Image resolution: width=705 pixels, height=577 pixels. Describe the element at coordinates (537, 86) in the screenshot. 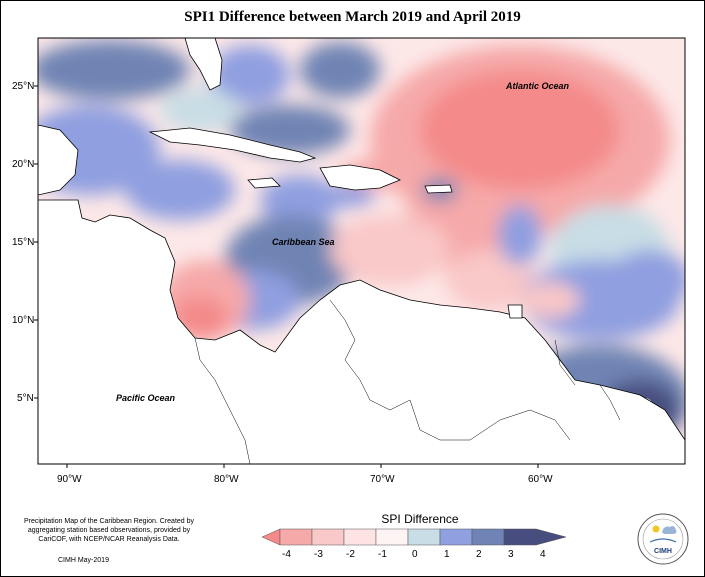

I see `atlantic-ocean-label: Atlantic Ocean` at that location.